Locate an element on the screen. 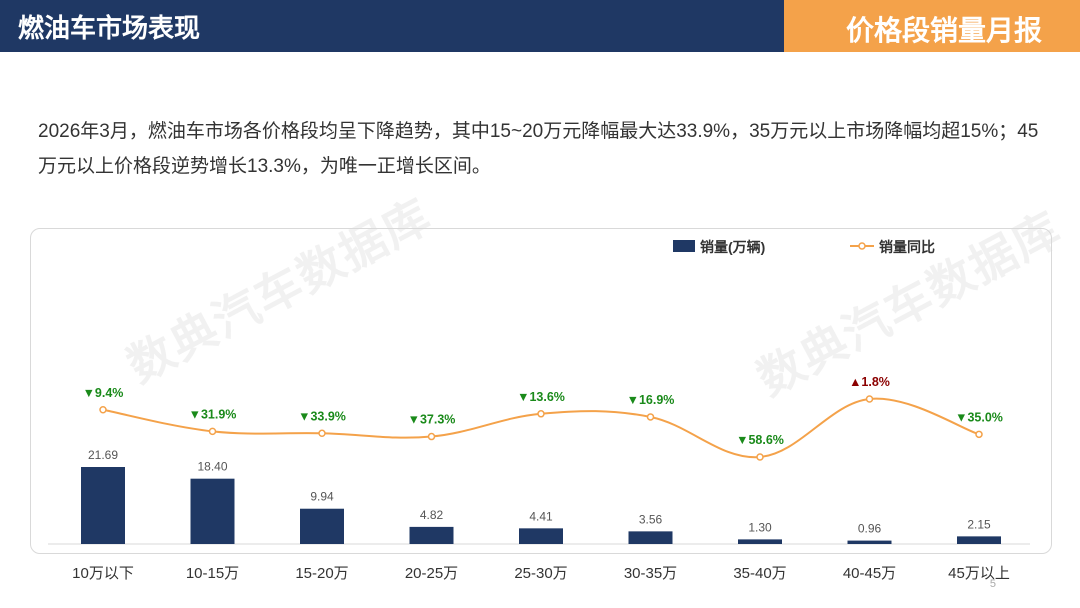  yoy-label: ▼58.6% is located at coordinates (760, 440).